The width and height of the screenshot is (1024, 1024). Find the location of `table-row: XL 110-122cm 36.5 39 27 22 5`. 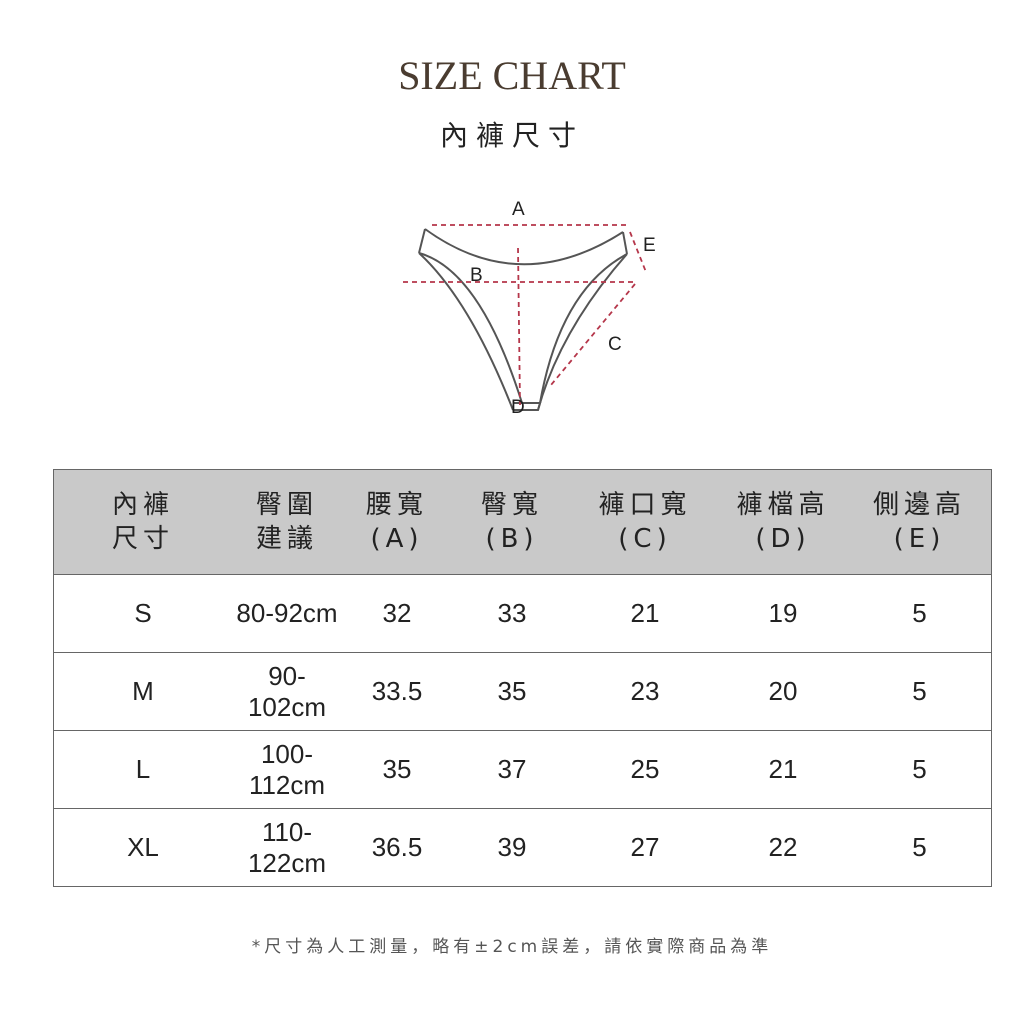

table-row: XL 110-122cm 36.5 39 27 22 5 is located at coordinates (522, 847).